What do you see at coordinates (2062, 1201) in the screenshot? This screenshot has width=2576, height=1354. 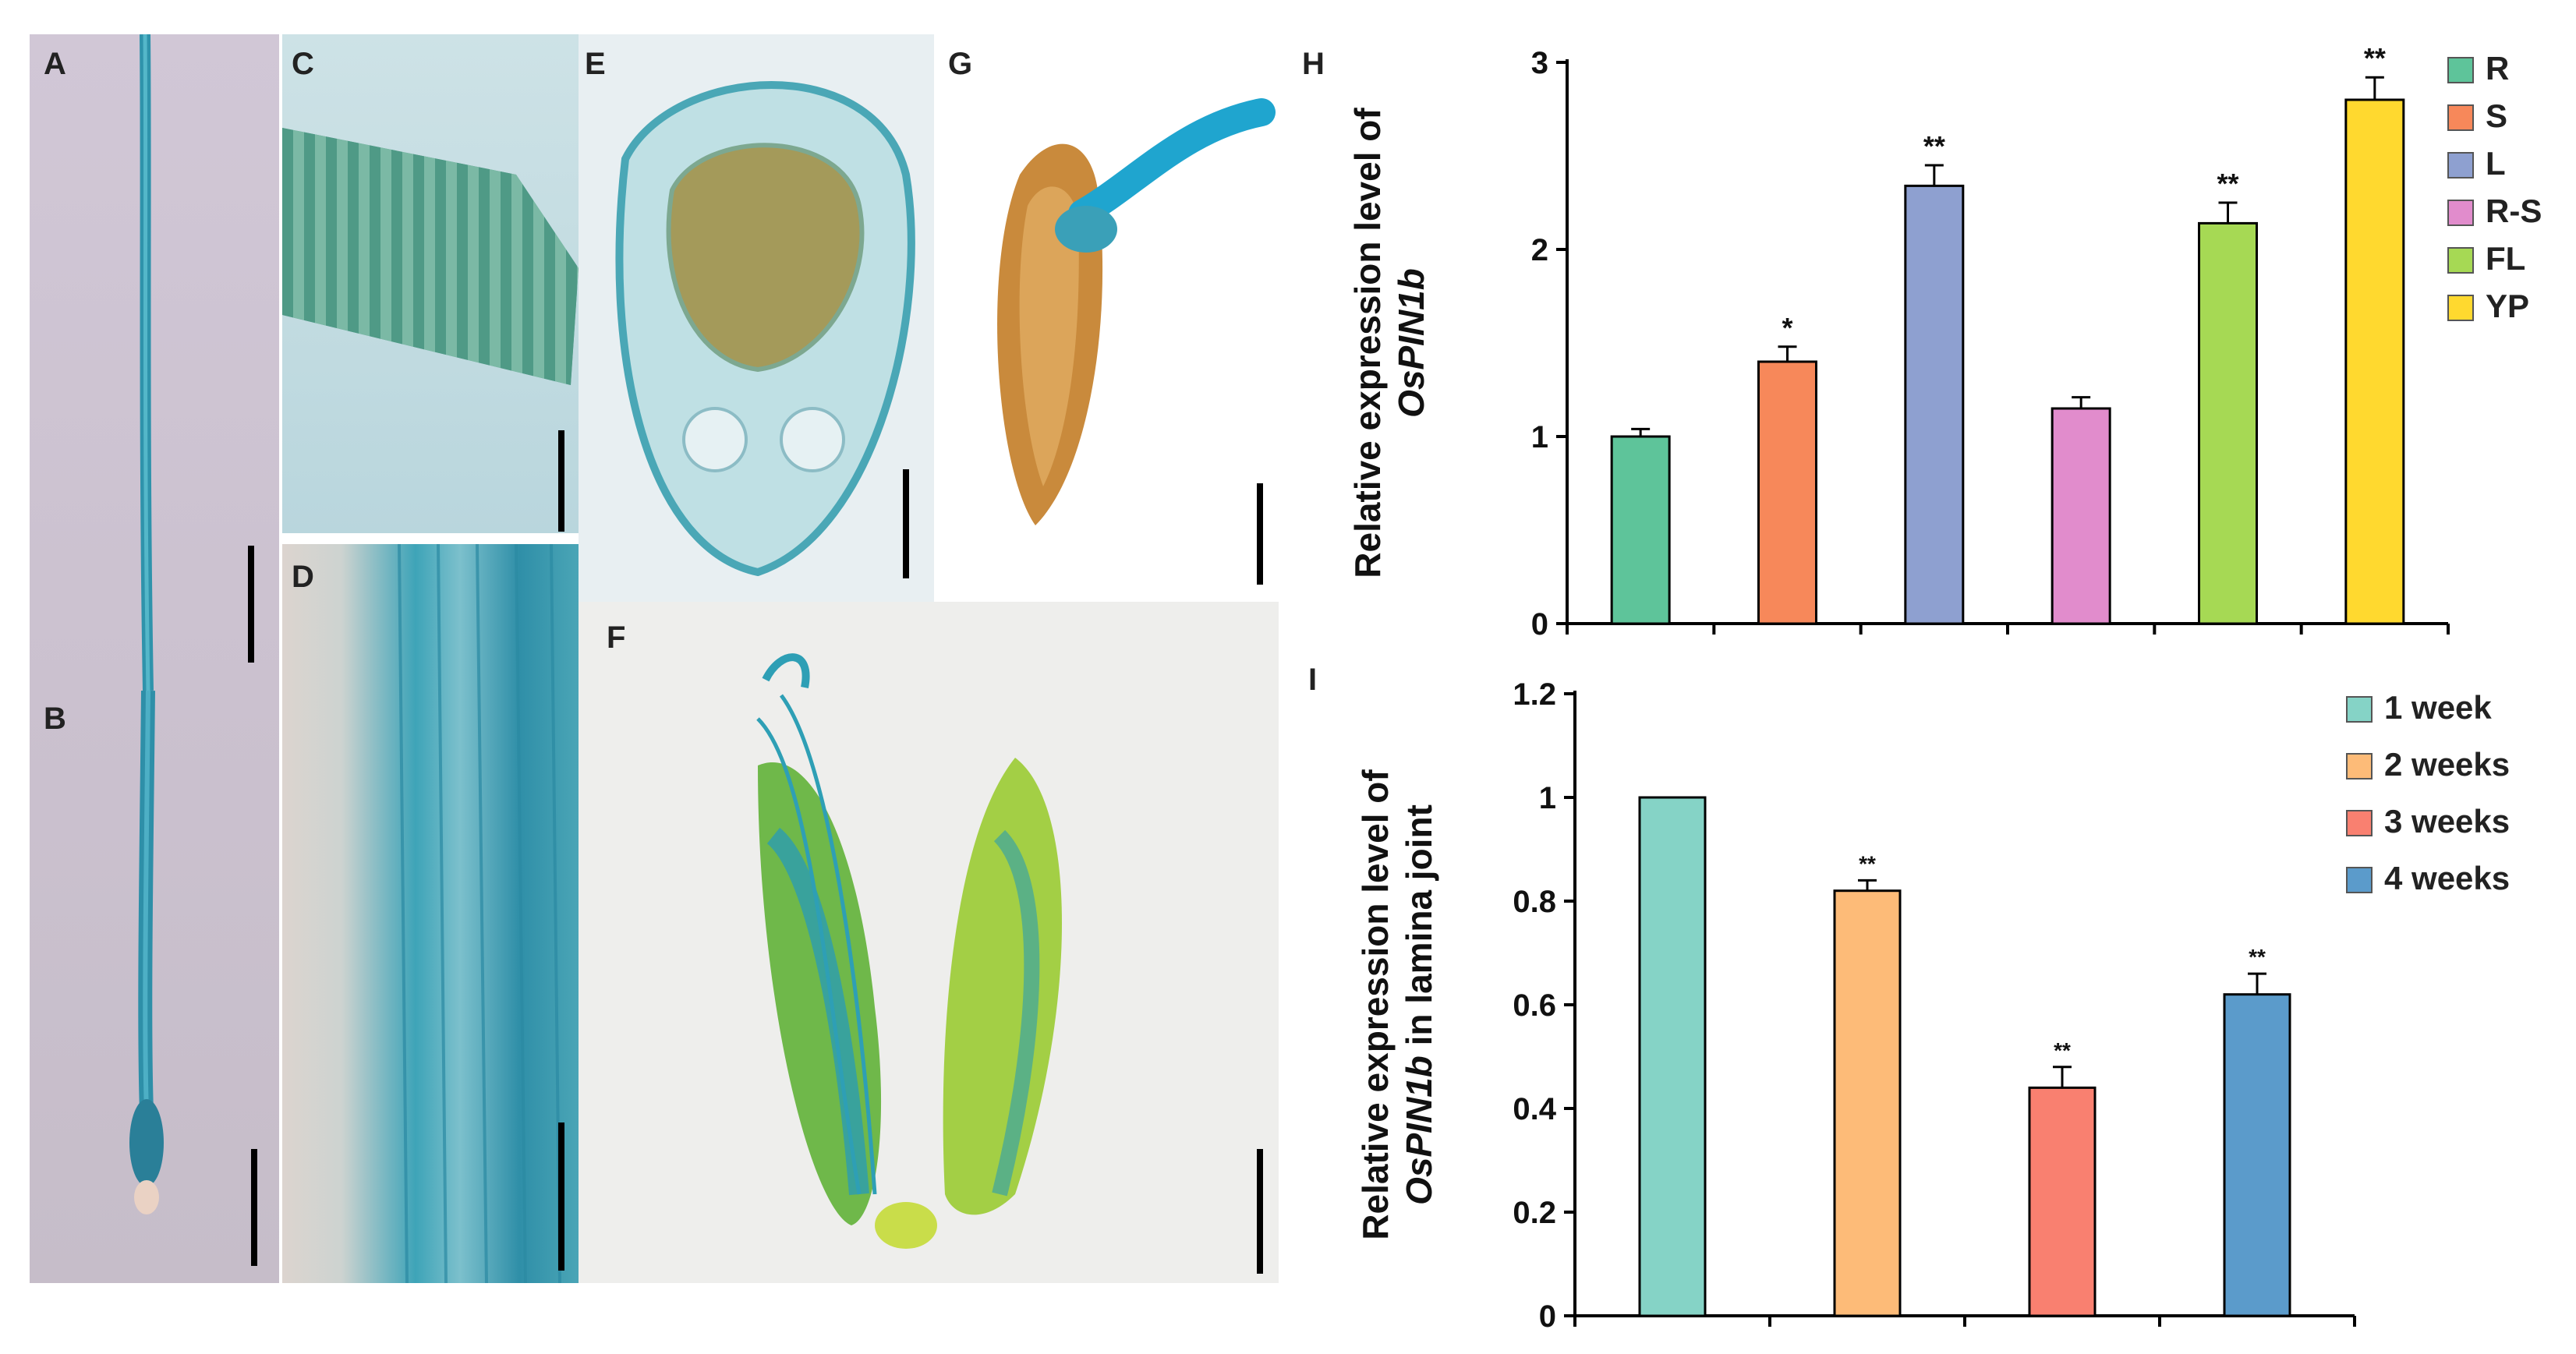 I see `bar-3-weeks` at bounding box center [2062, 1201].